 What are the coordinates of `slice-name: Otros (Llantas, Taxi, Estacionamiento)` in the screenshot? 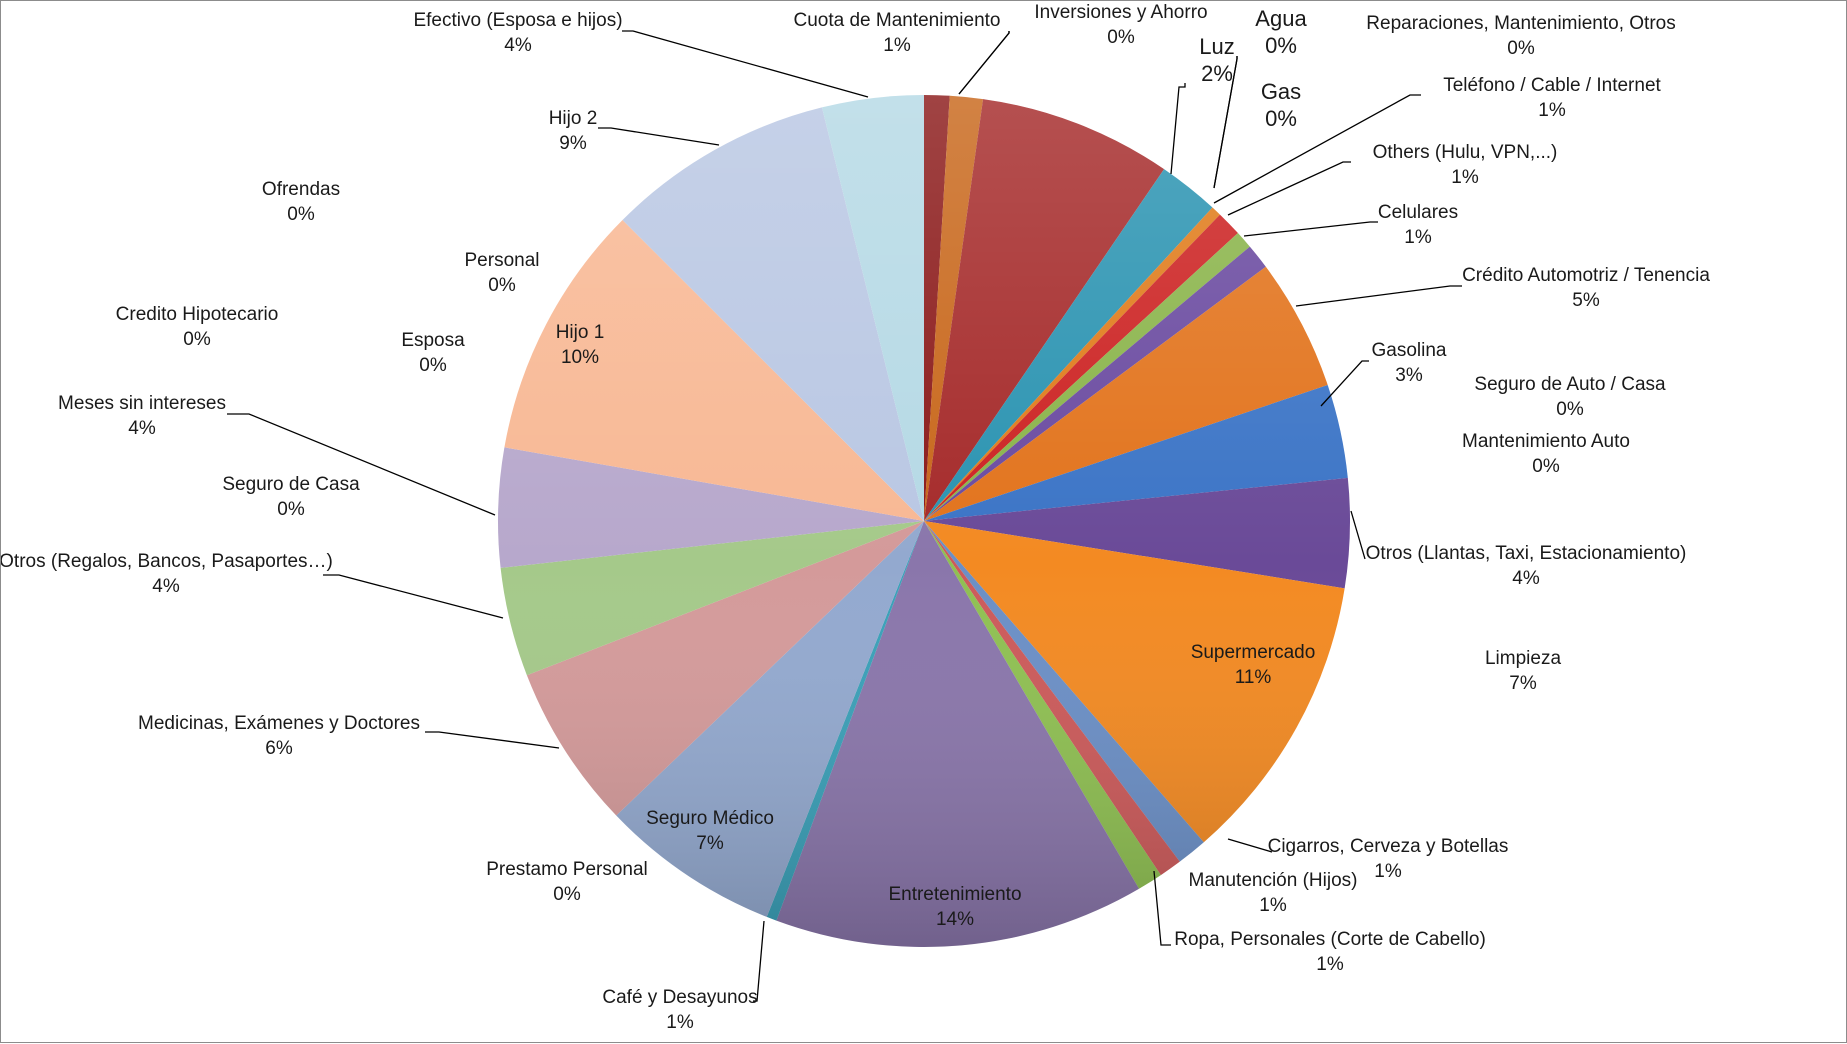 It's located at (1526, 553).